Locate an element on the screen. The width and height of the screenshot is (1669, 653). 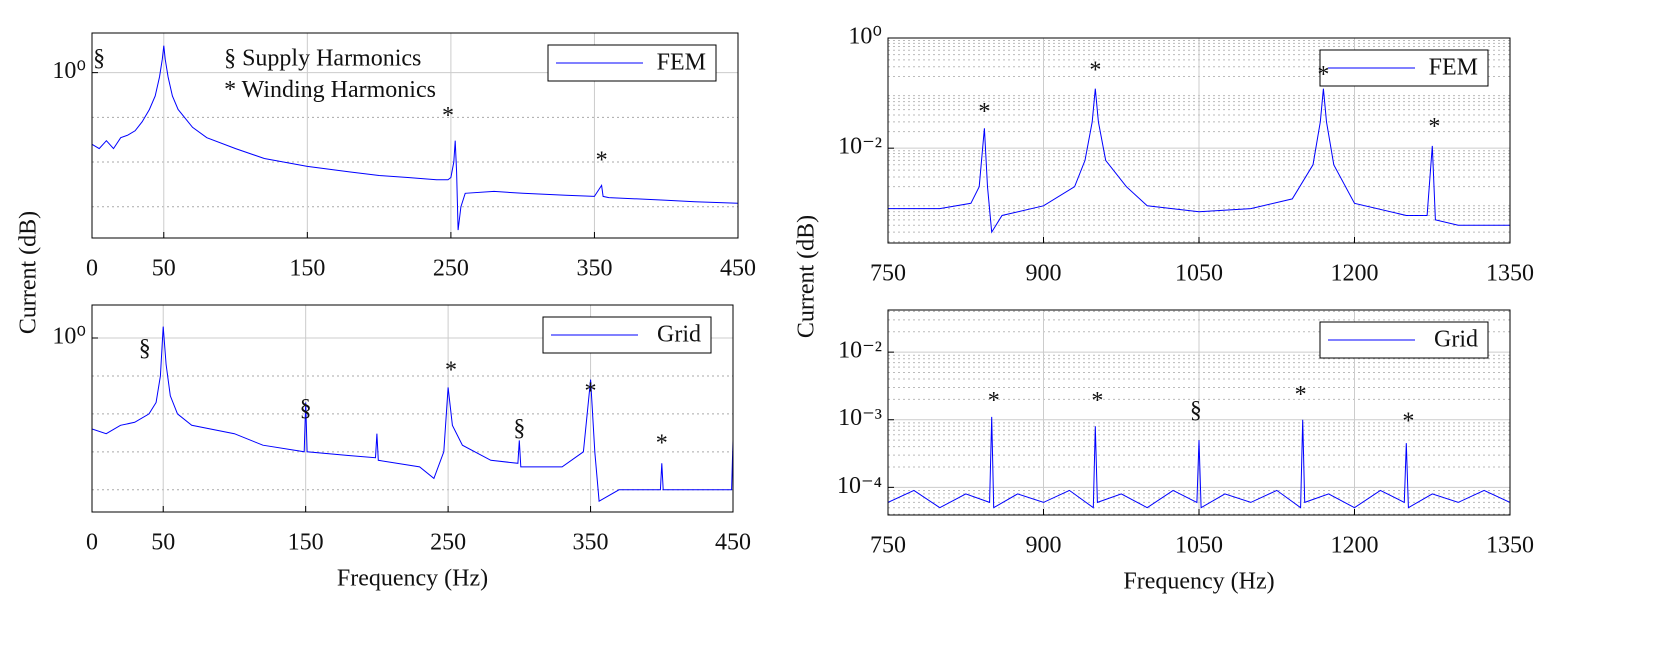
y-tick-label: 10⁻⁴ is located at coordinates (859, 486).